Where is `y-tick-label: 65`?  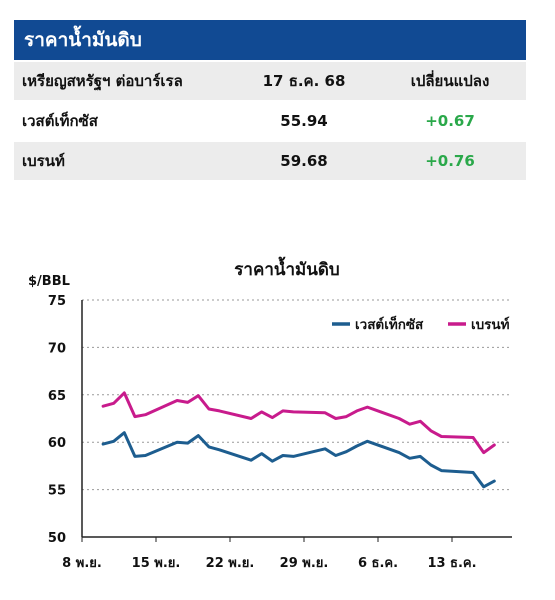
y-tick-label: 65 is located at coordinates (57, 396).